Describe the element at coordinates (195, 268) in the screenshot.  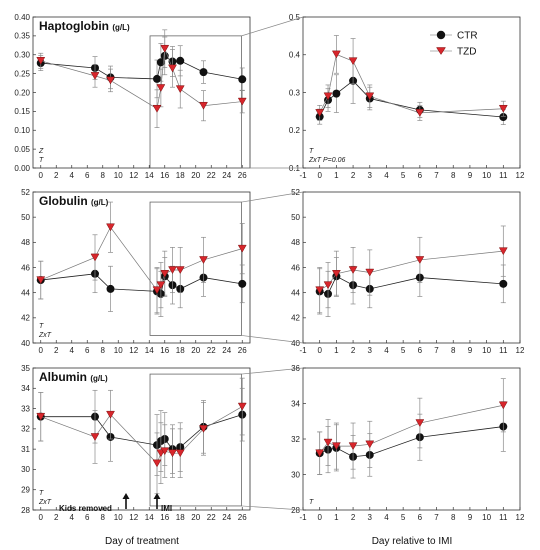
I see `zoom-box` at that location.